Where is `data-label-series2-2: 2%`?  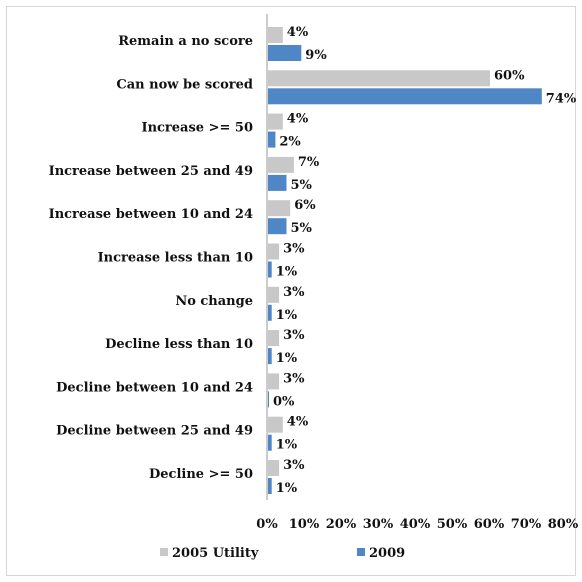 data-label-series2-2: 2% is located at coordinates (290, 142).